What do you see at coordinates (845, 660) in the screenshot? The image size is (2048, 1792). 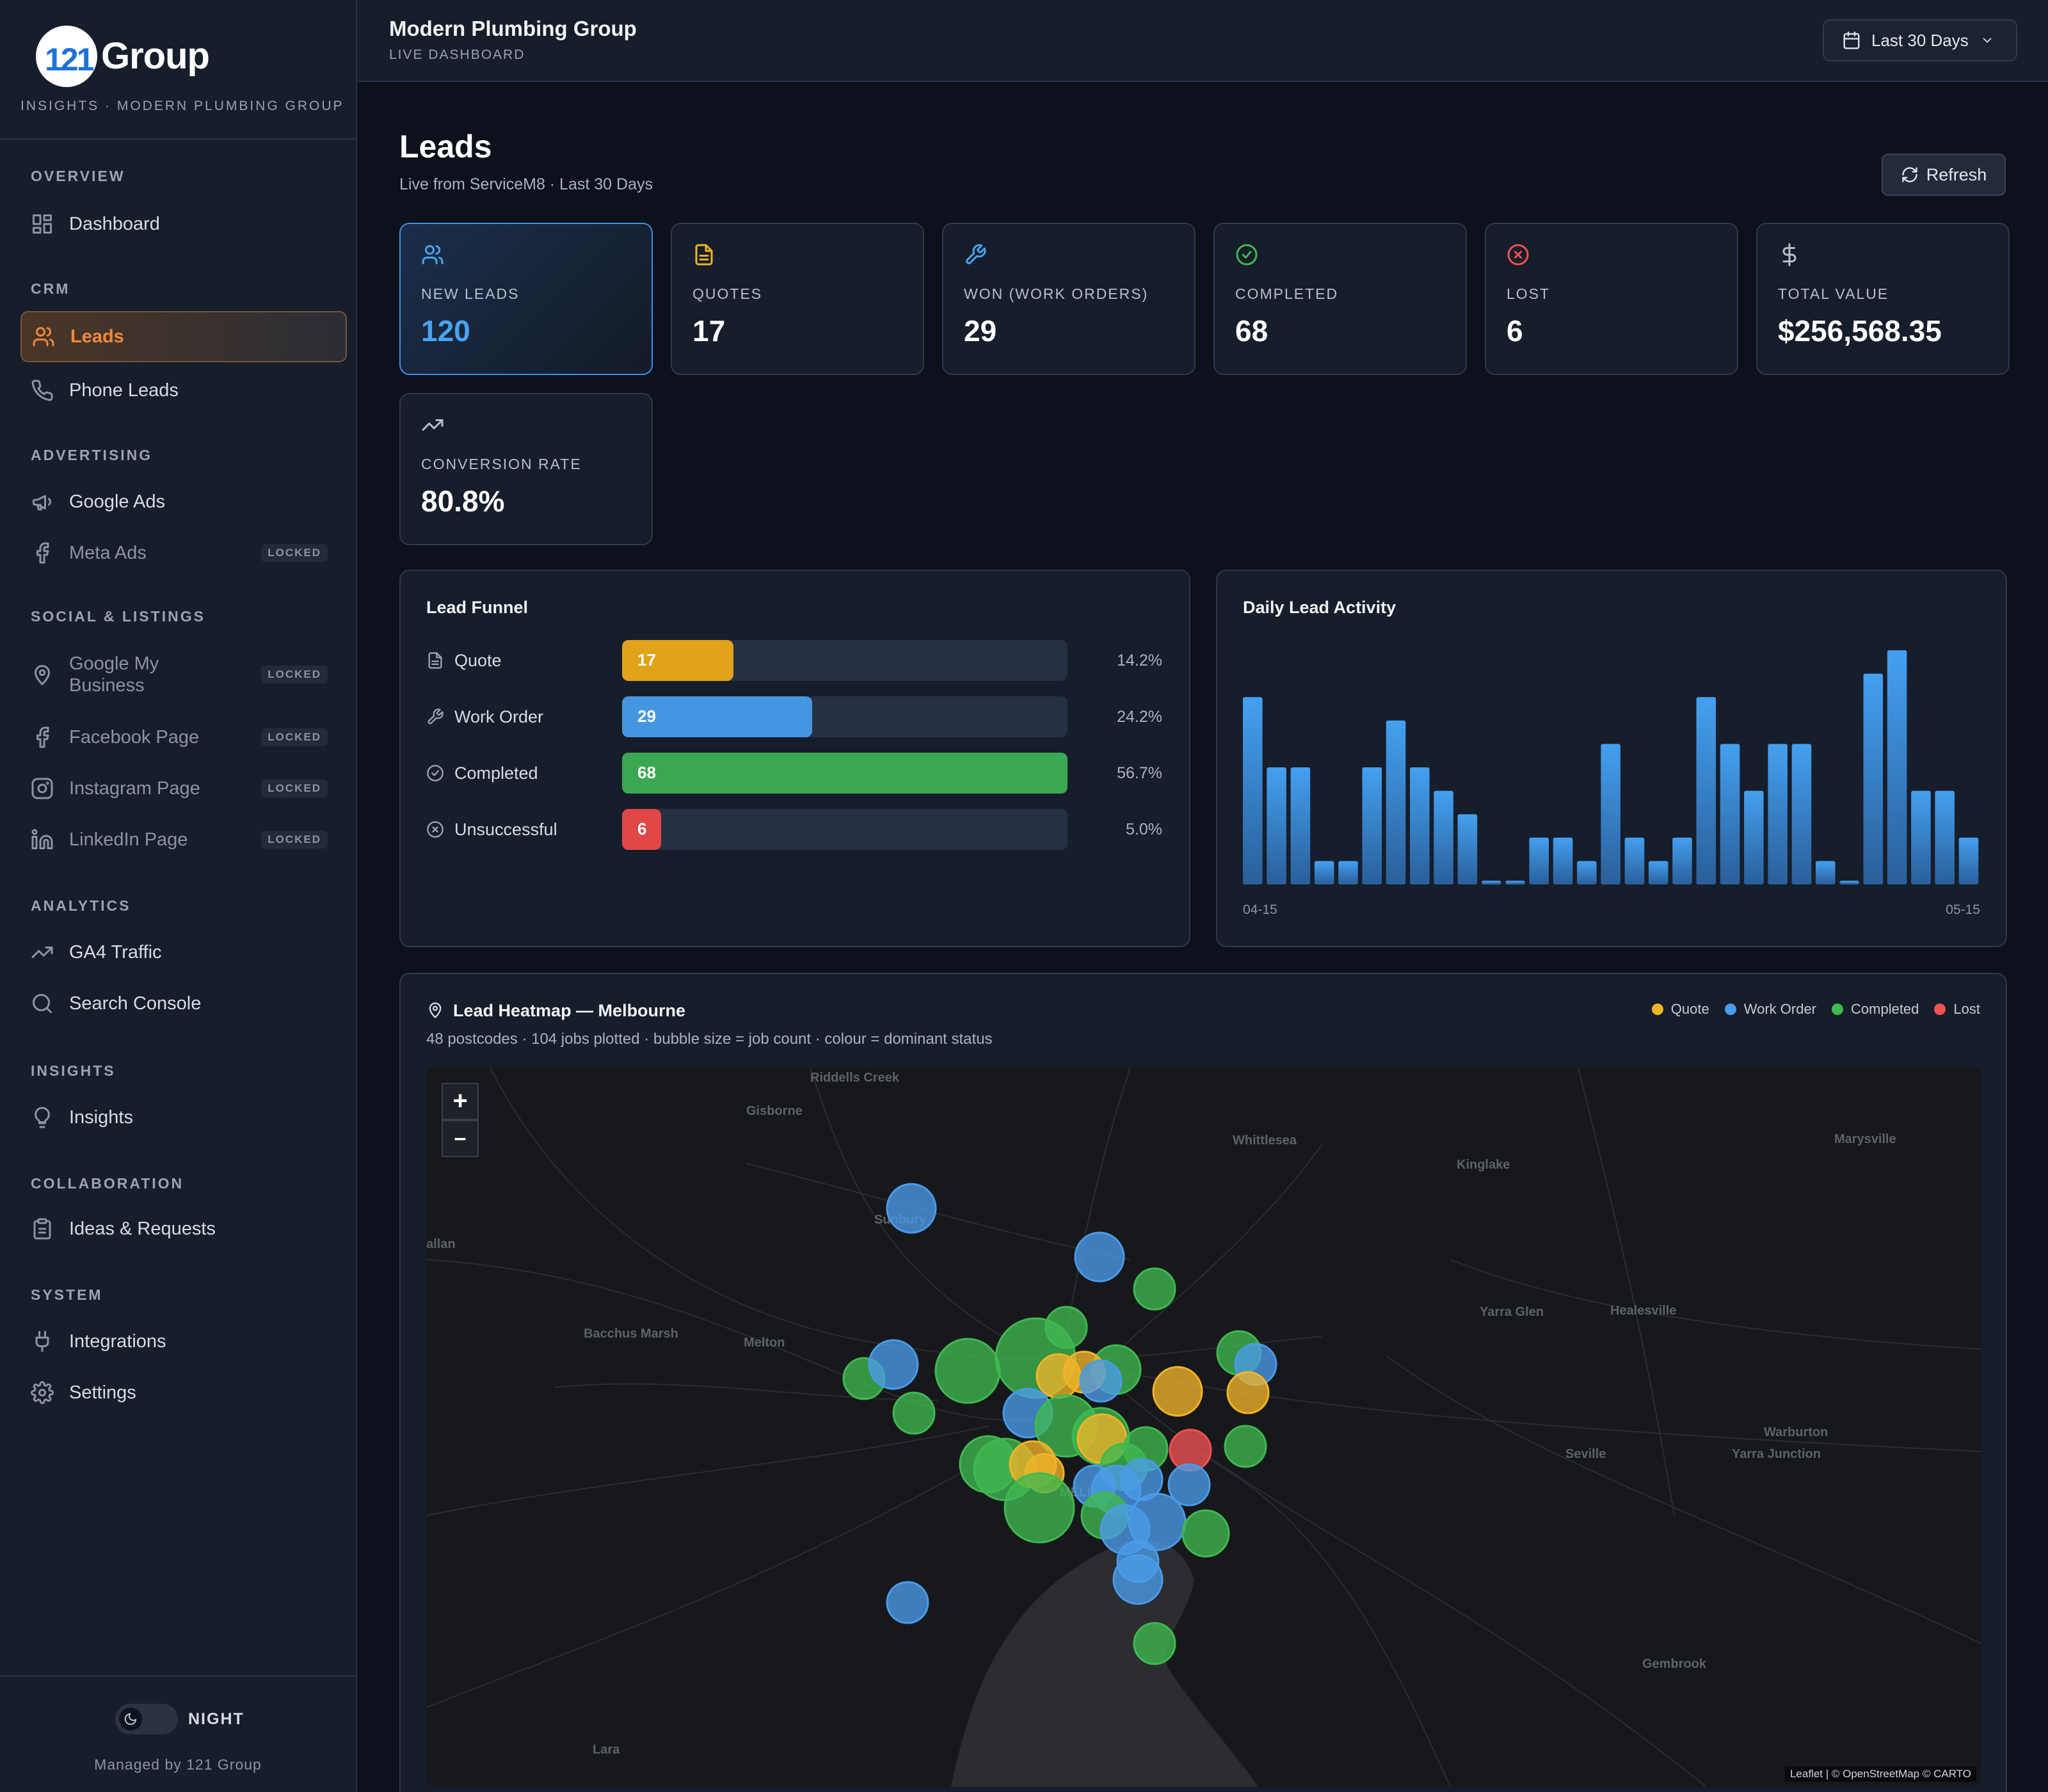 I see `funnel-track: 17` at bounding box center [845, 660].